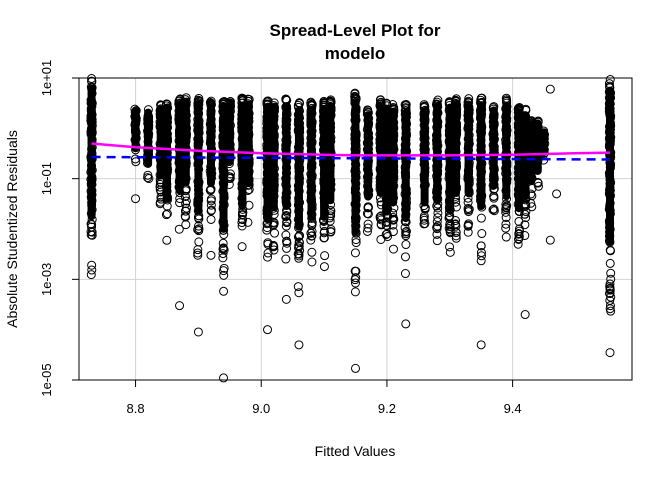 The height and width of the screenshot is (480, 672). Describe the element at coordinates (261, 408) in the screenshot. I see `x-tick-label: 9.0` at that location.